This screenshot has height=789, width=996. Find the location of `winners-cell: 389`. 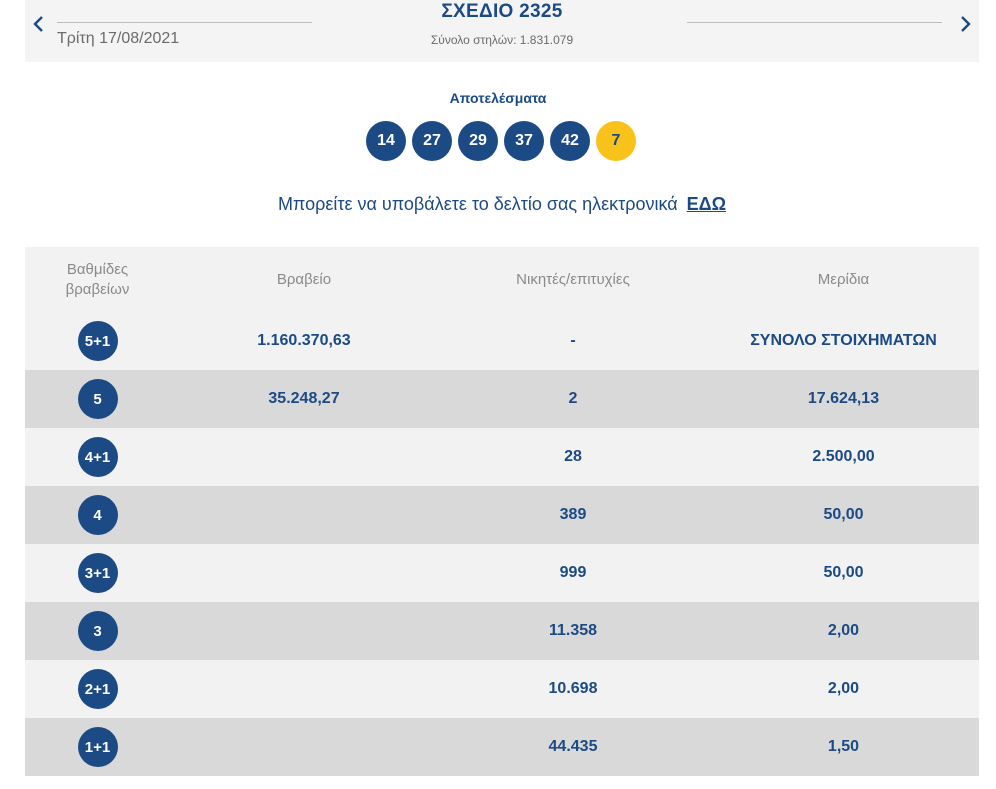

winners-cell: 389 is located at coordinates (573, 514).